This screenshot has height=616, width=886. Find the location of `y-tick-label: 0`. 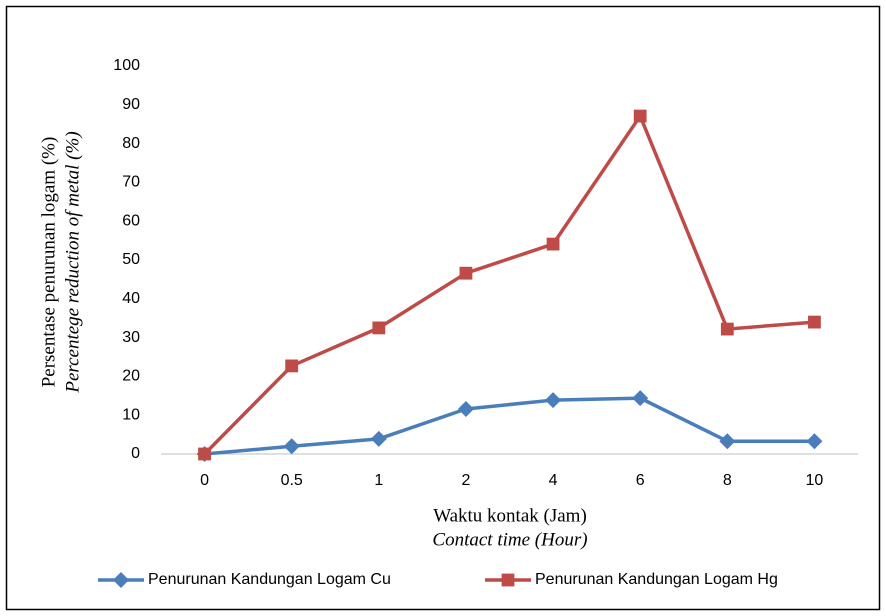

y-tick-label: 0 is located at coordinates (135, 453).